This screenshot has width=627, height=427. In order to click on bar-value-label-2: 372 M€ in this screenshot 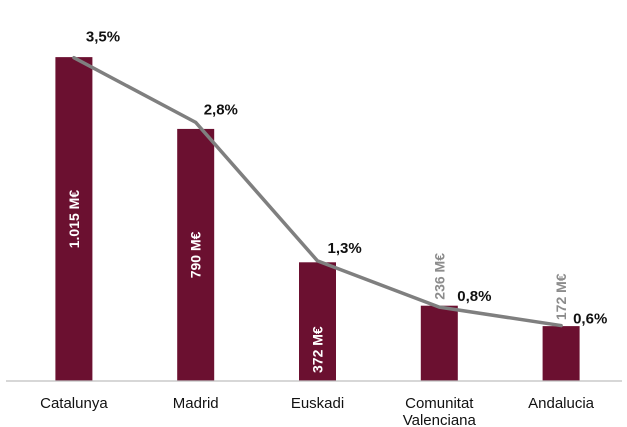, I will do `click(318, 349)`.